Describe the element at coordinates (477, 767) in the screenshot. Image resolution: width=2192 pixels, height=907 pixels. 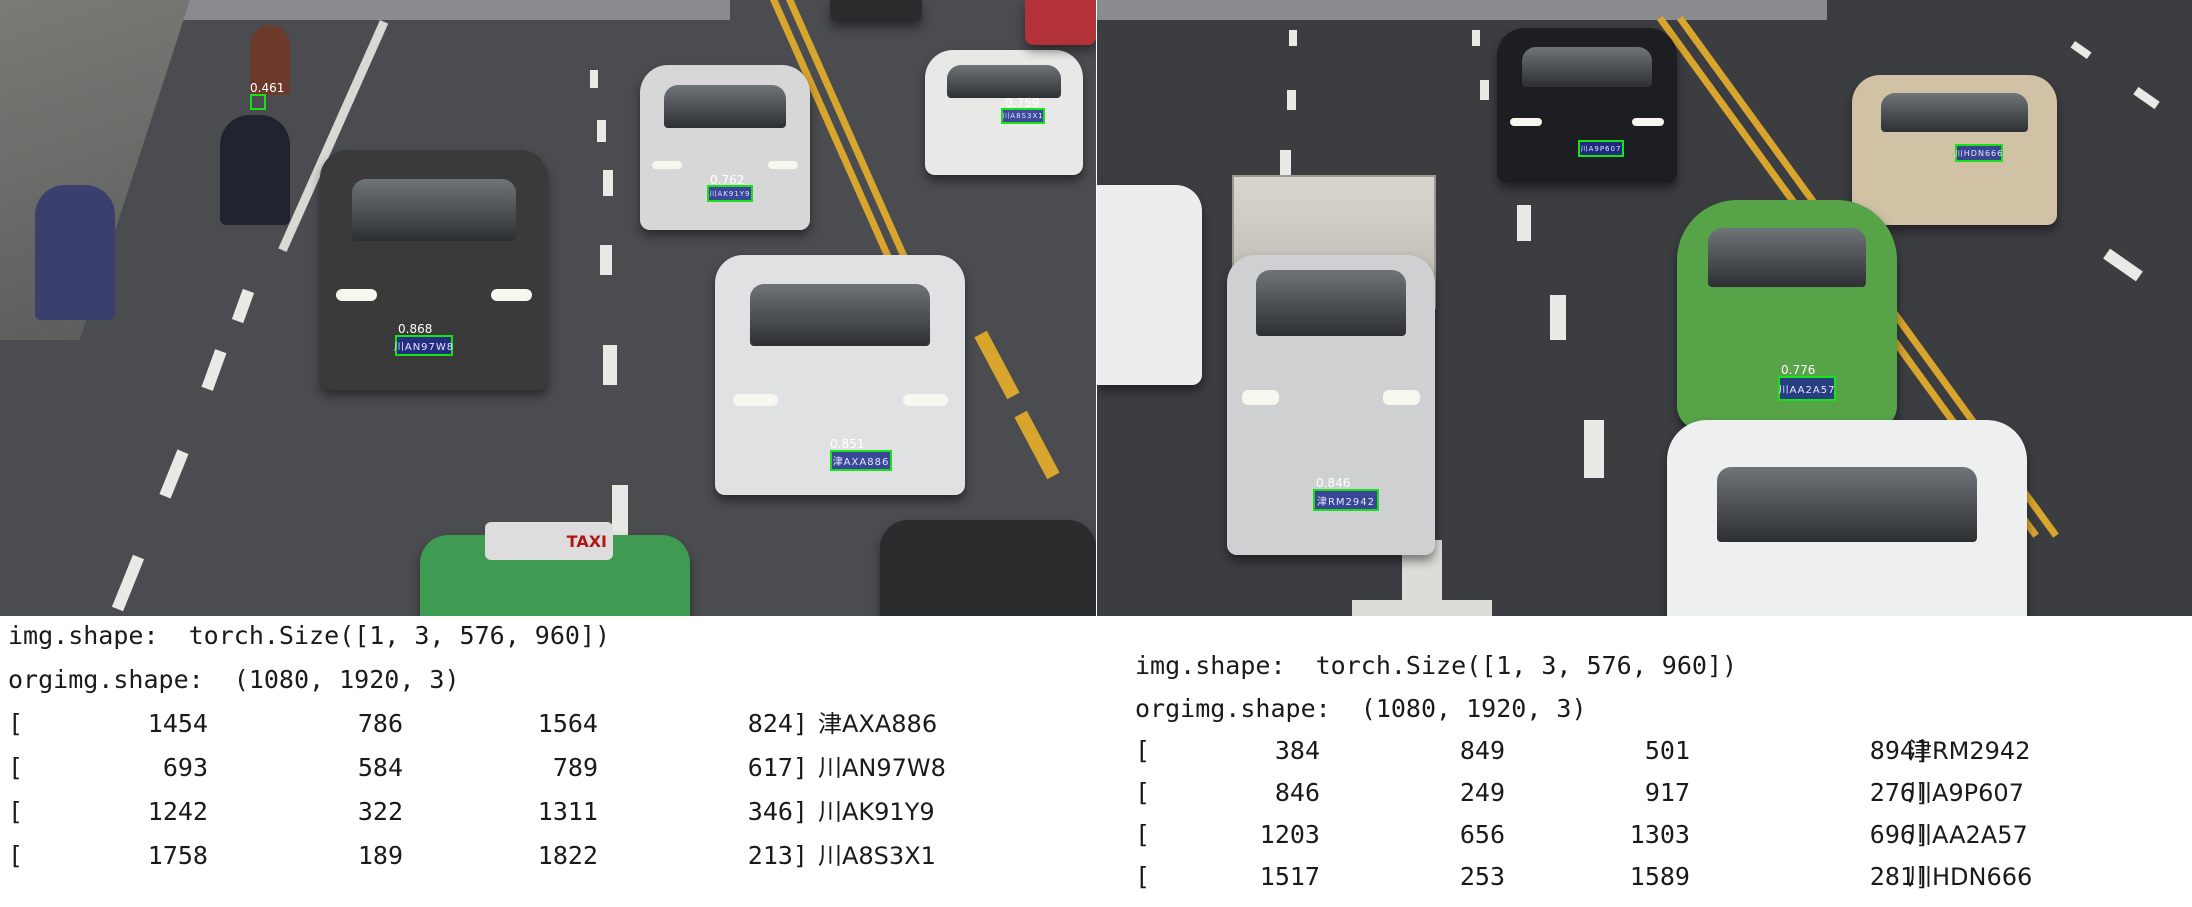
I see `result-row: [ 693 584 789 617] 川AN97W8` at that location.